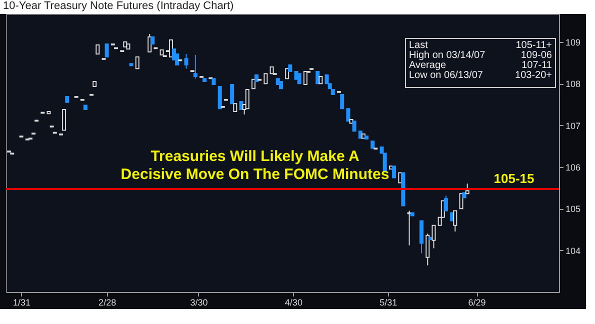  What do you see at coordinates (22, 303) in the screenshot?
I see `x-tick-label: 1/31` at bounding box center [22, 303].